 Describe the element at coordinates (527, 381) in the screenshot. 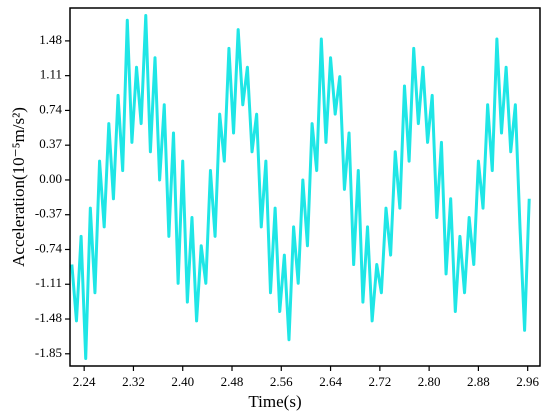

I see `x-tick-label: 2.96` at that location.